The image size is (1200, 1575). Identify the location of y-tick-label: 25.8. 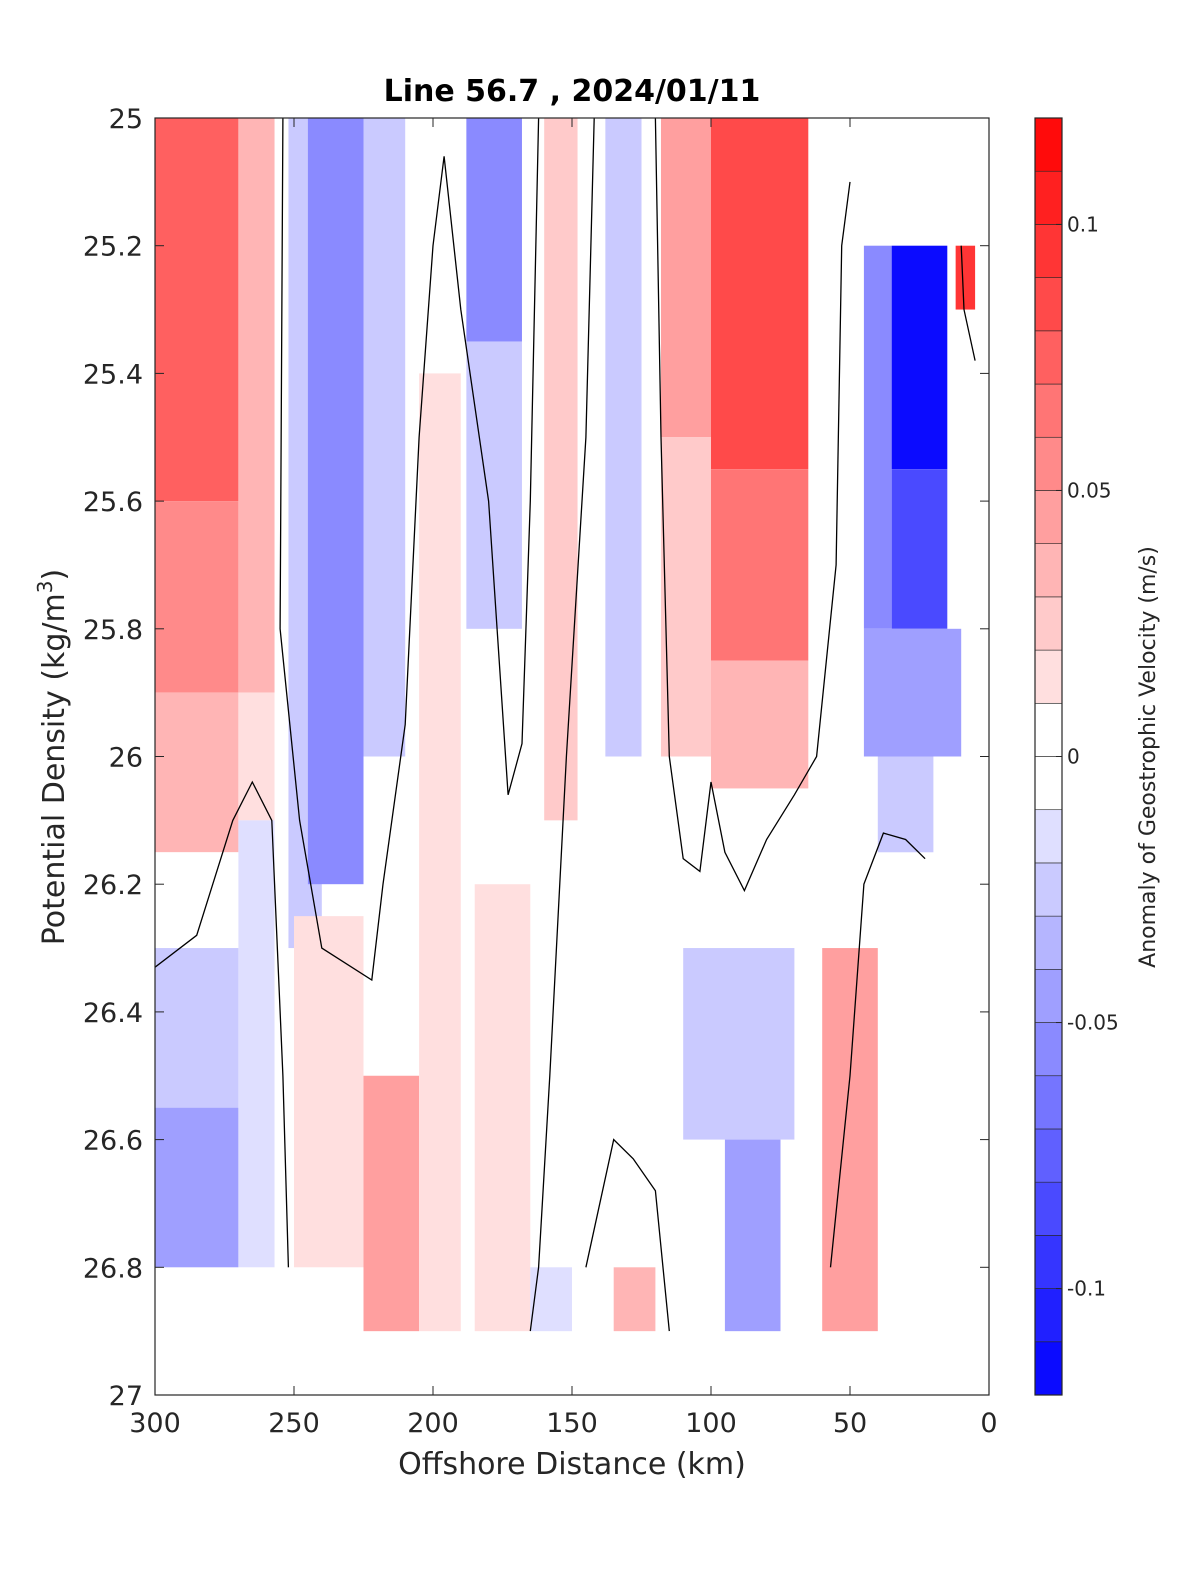
(113, 630).